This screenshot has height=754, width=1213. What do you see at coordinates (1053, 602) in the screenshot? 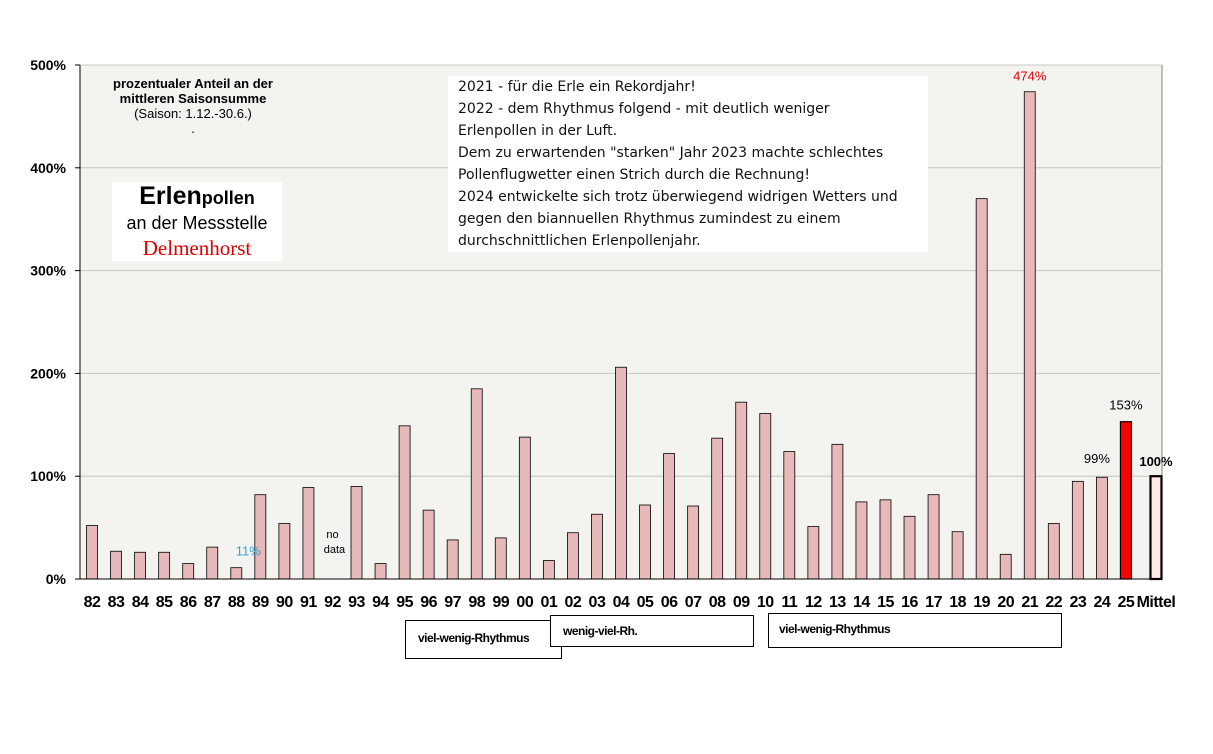
I see `x-tick-label: 22` at bounding box center [1053, 602].